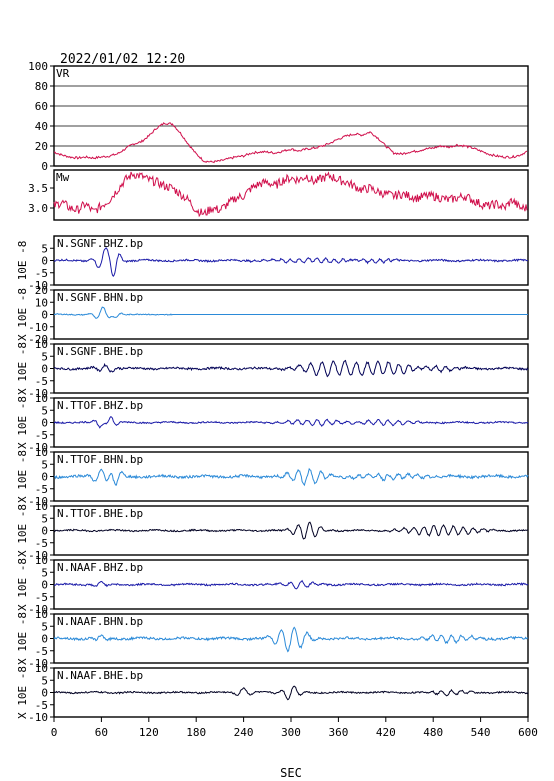  Describe the element at coordinates (100, 405) in the screenshot. I see `trace-label: N.TTOF.BHZ.bp` at that location.